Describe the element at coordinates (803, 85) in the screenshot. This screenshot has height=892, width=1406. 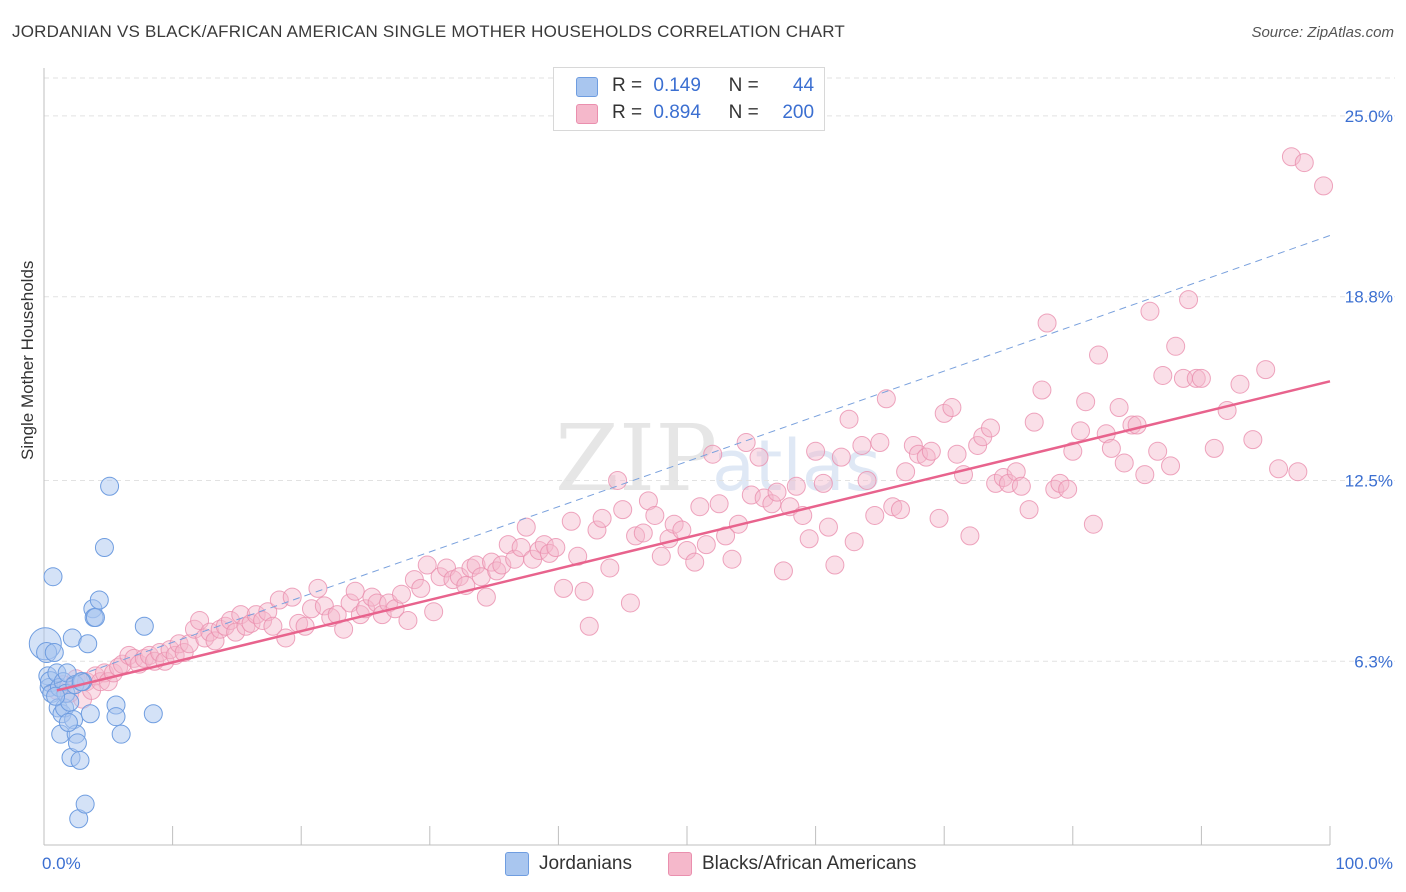
I see `legend-n-value: 44` at that location.